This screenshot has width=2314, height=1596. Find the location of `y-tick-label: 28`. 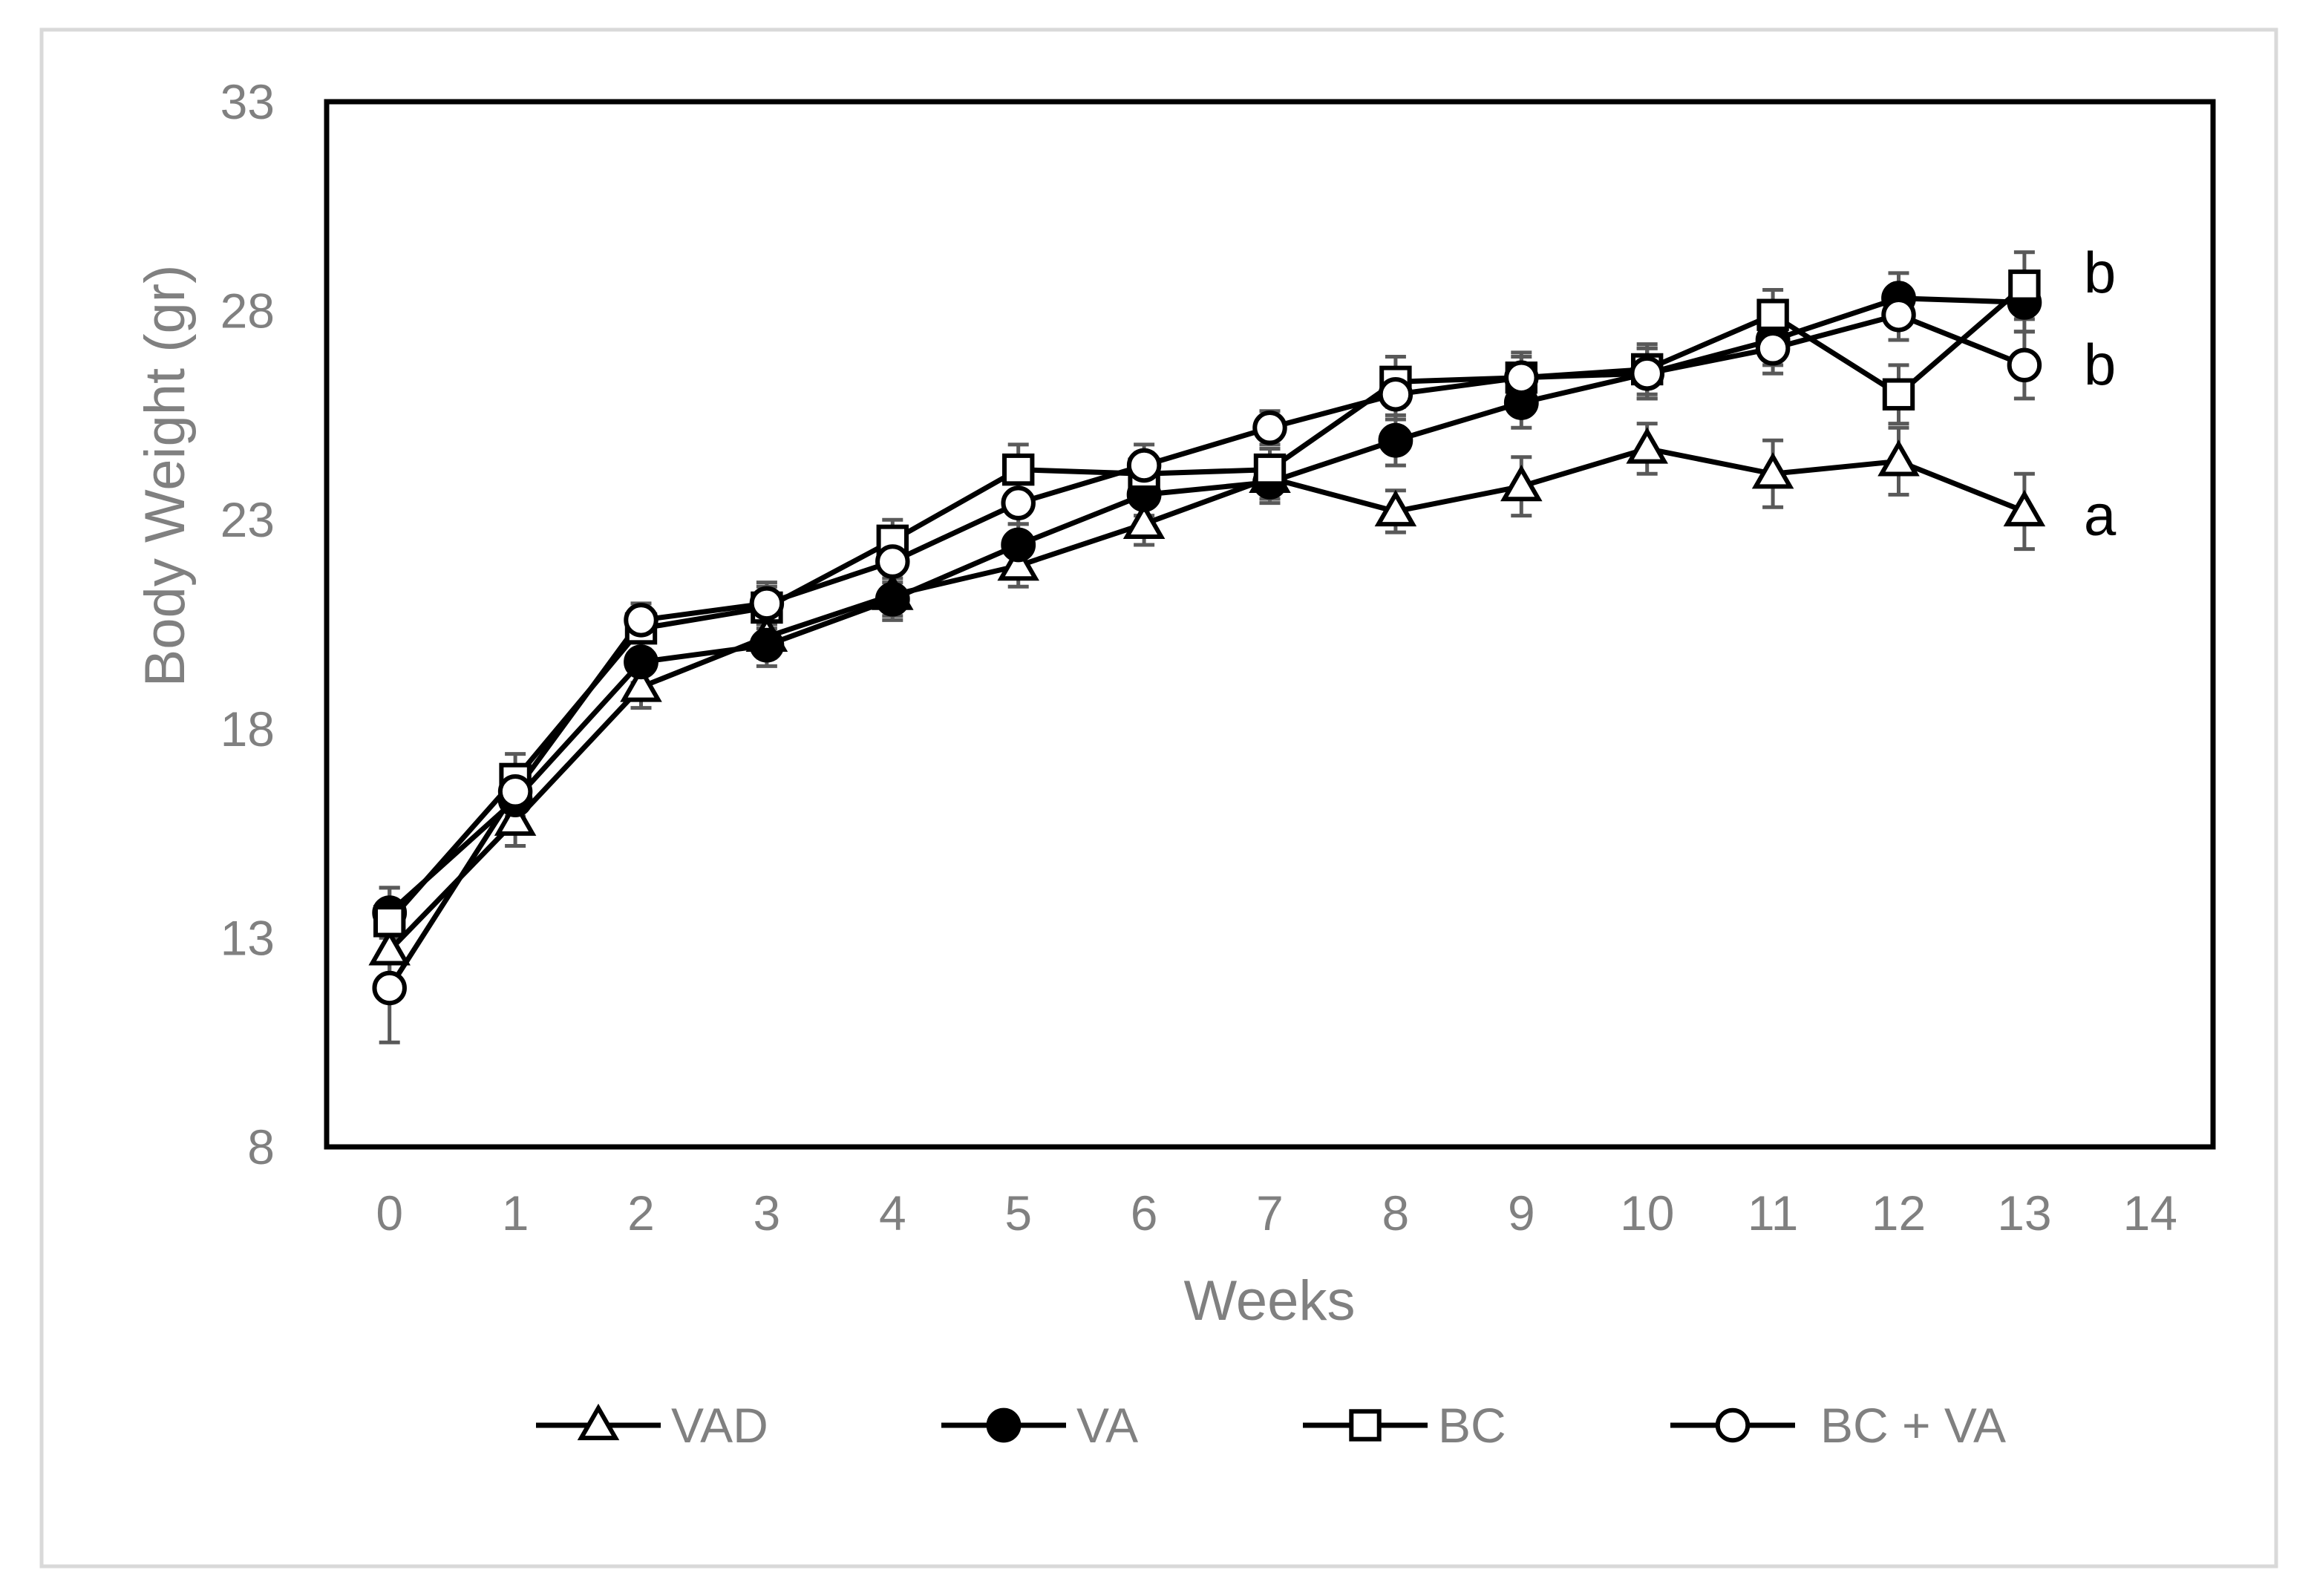

y-tick-label: 28 is located at coordinates (247, 312).